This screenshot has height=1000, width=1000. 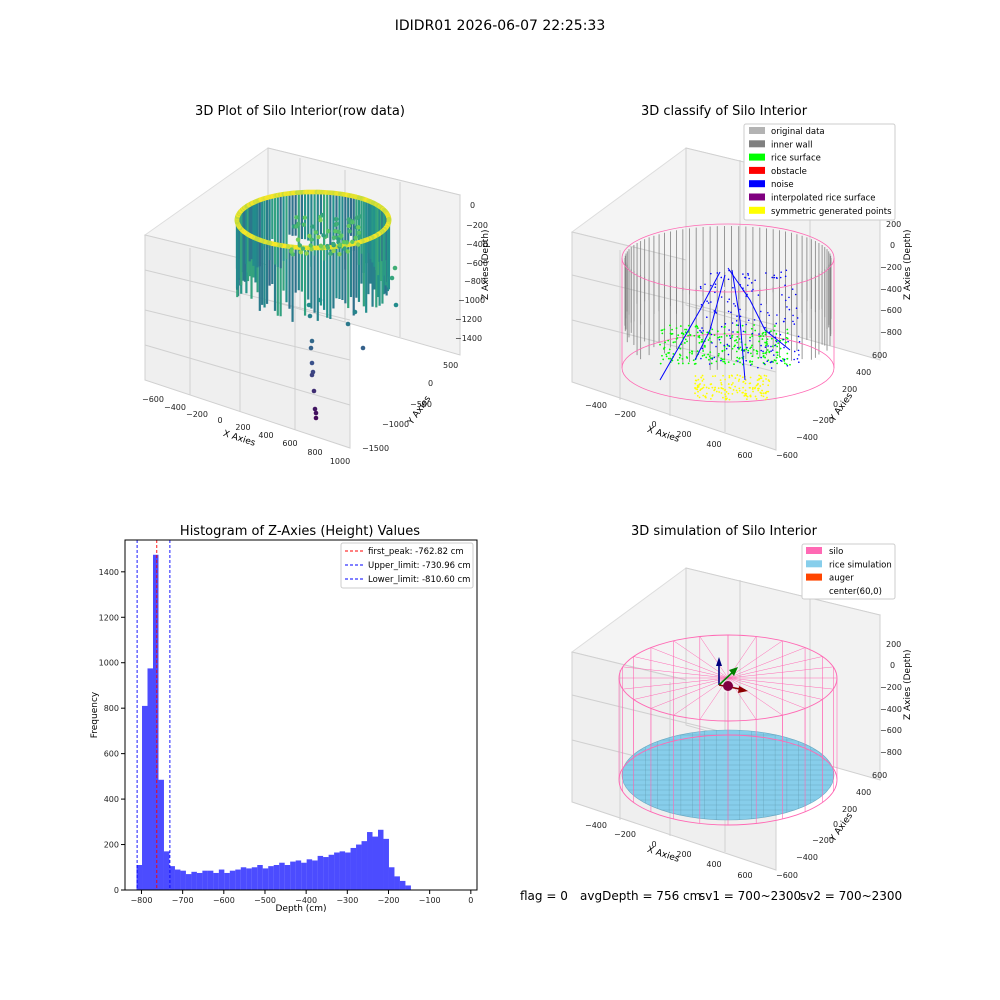 What do you see at coordinates (814, 577) in the screenshot?
I see `p4-legend-swatch` at bounding box center [814, 577].